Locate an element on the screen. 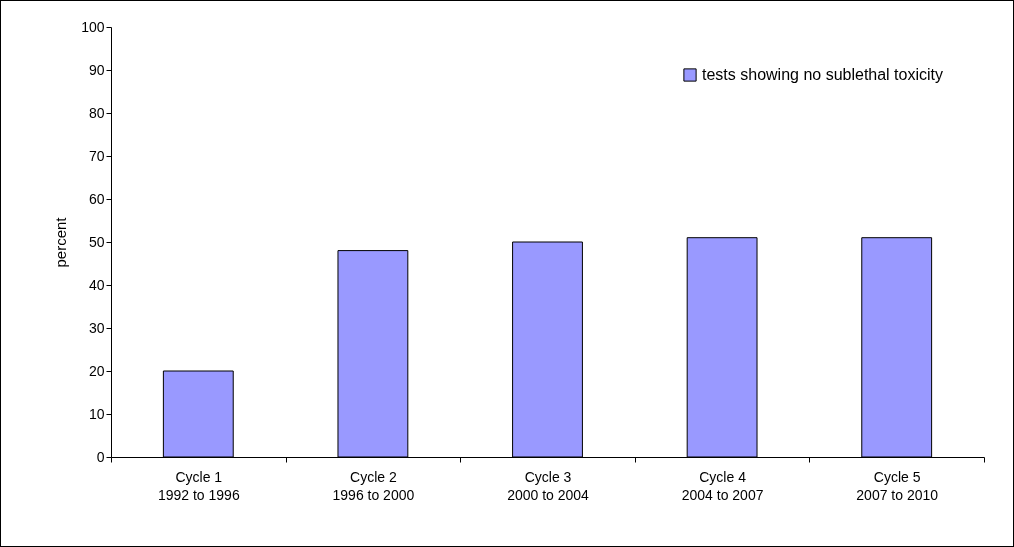  y-axis-title: percent is located at coordinates (61, 242).